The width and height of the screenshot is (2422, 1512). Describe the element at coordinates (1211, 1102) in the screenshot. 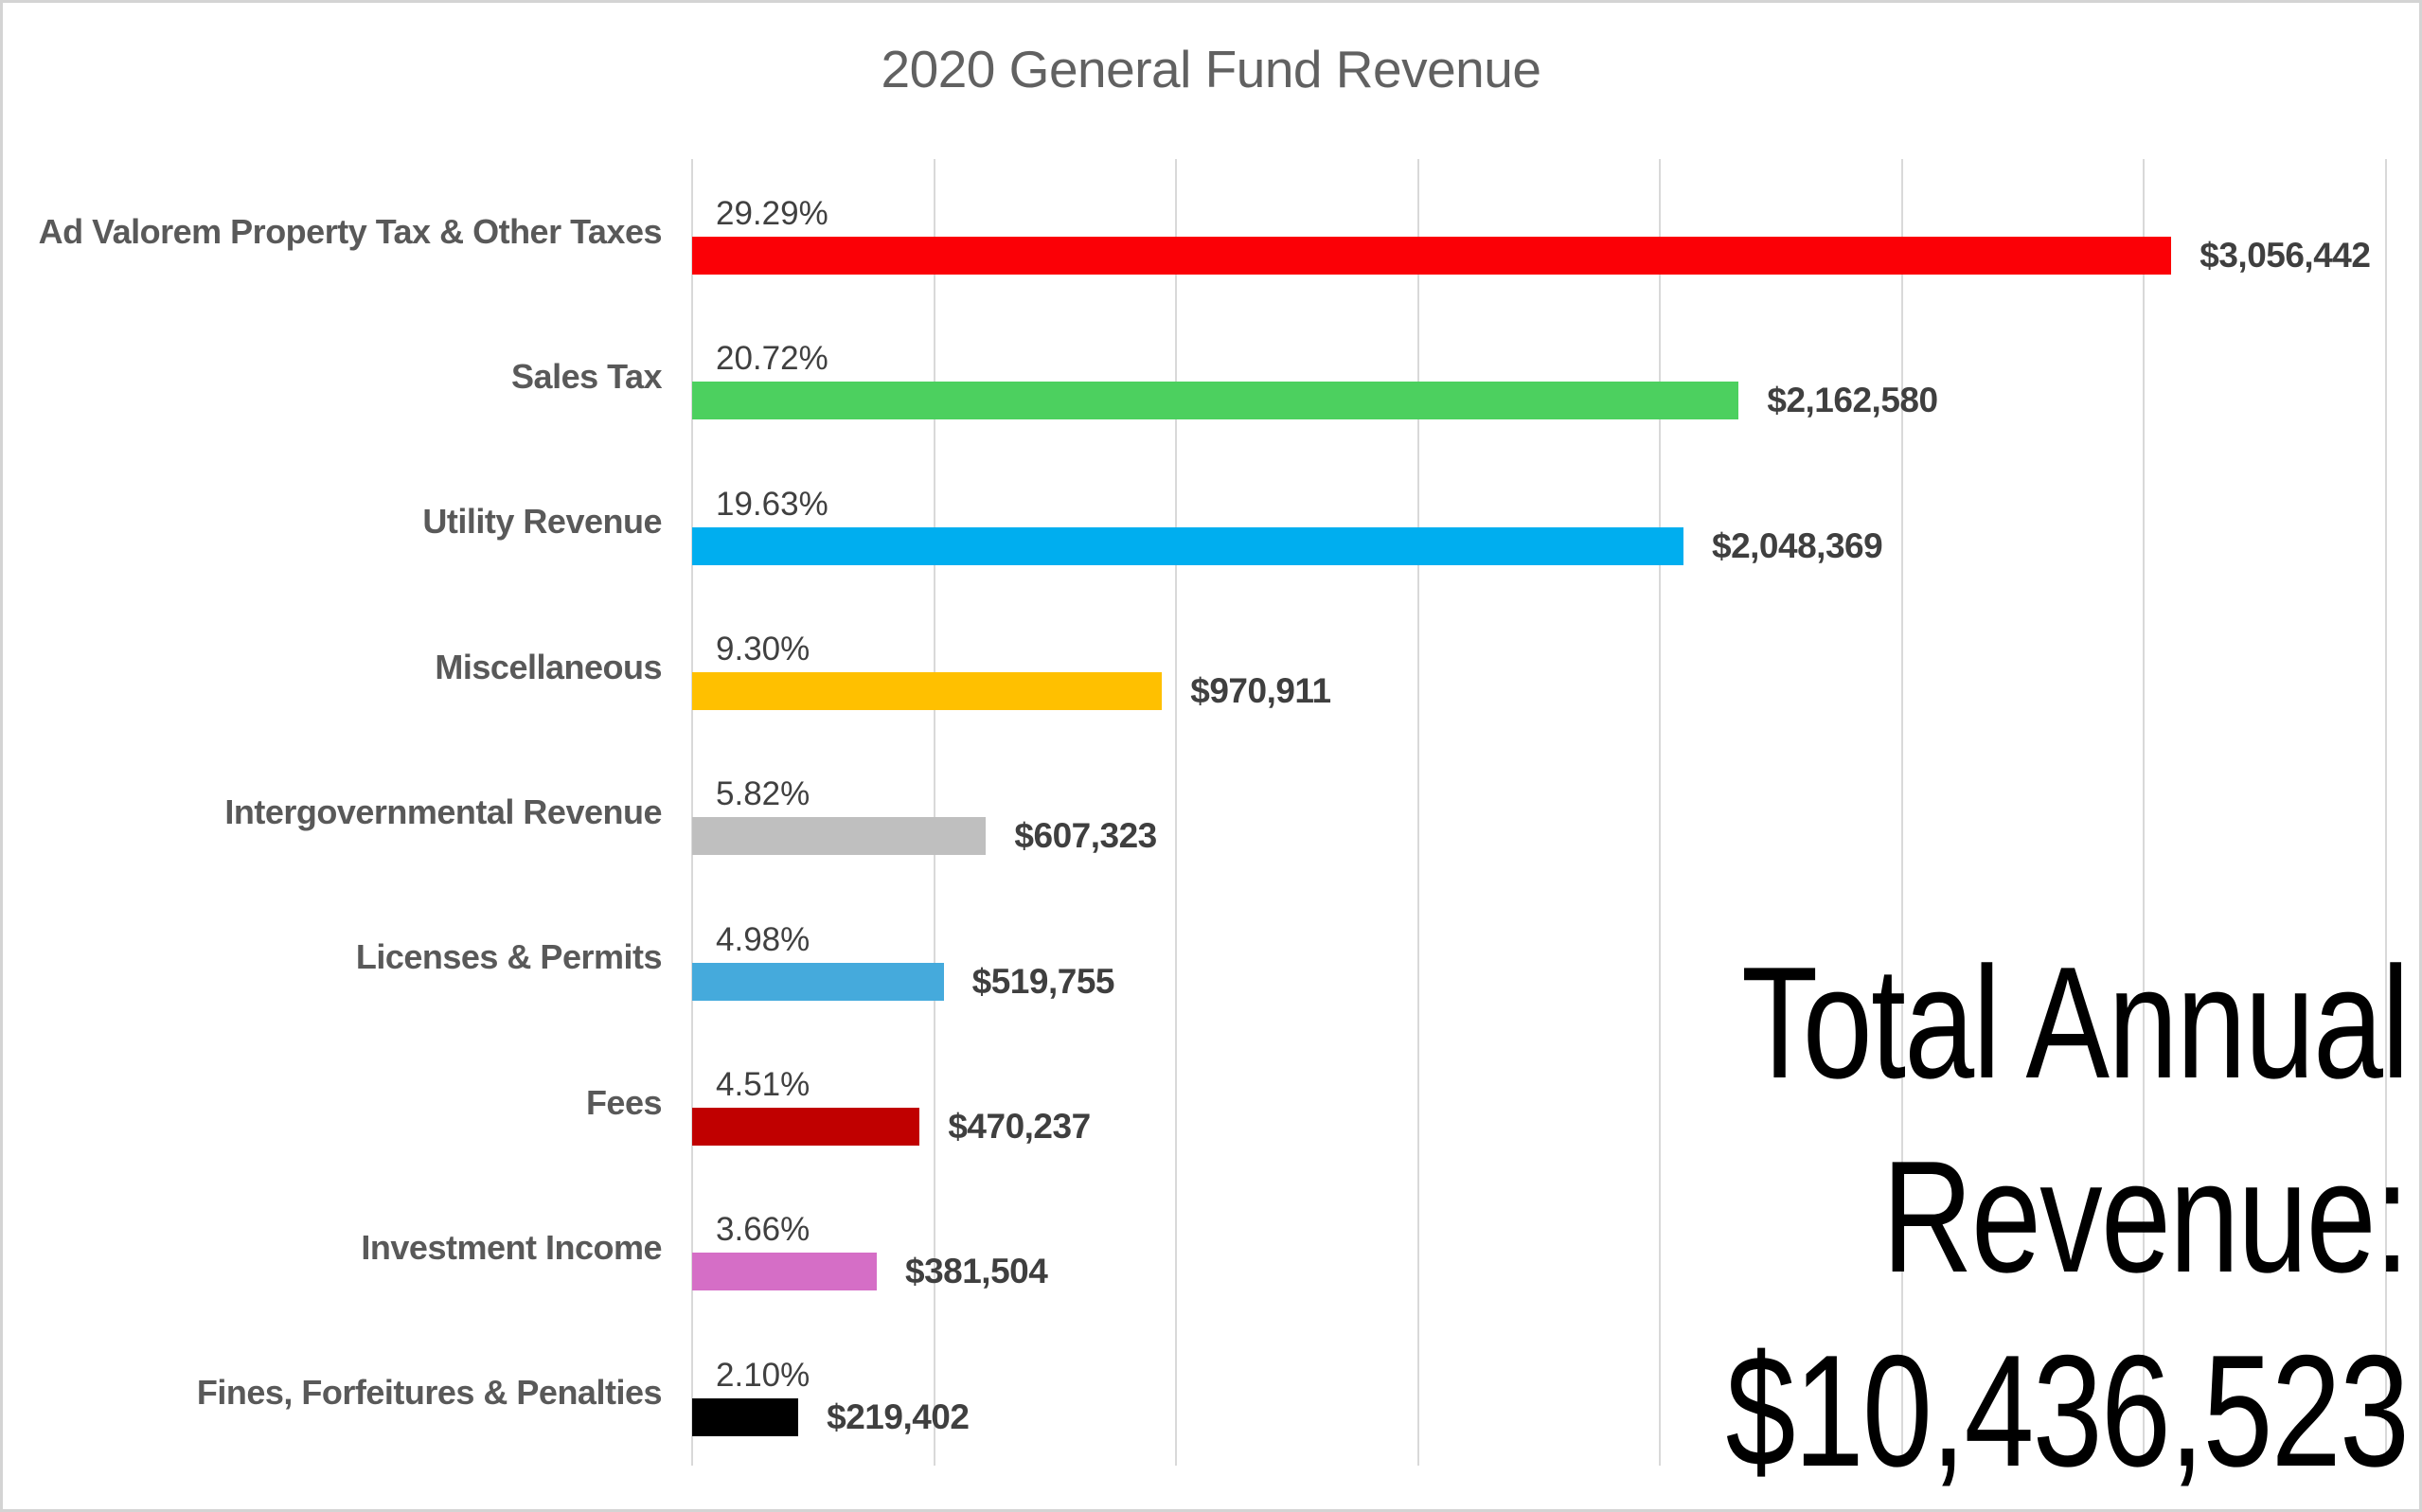

I see `bar-row: Fees 4.51% $470,237` at that location.